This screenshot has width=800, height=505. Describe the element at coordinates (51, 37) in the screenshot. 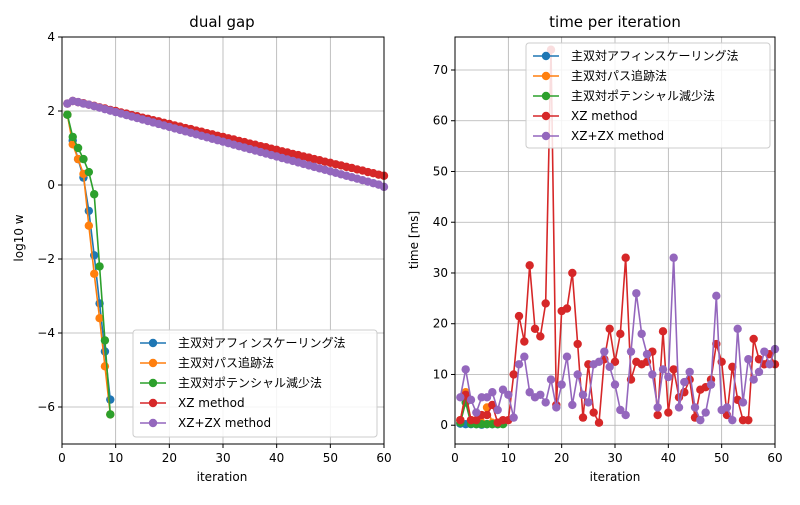

I see `dual-gap-ytick-label: 4` at that location.